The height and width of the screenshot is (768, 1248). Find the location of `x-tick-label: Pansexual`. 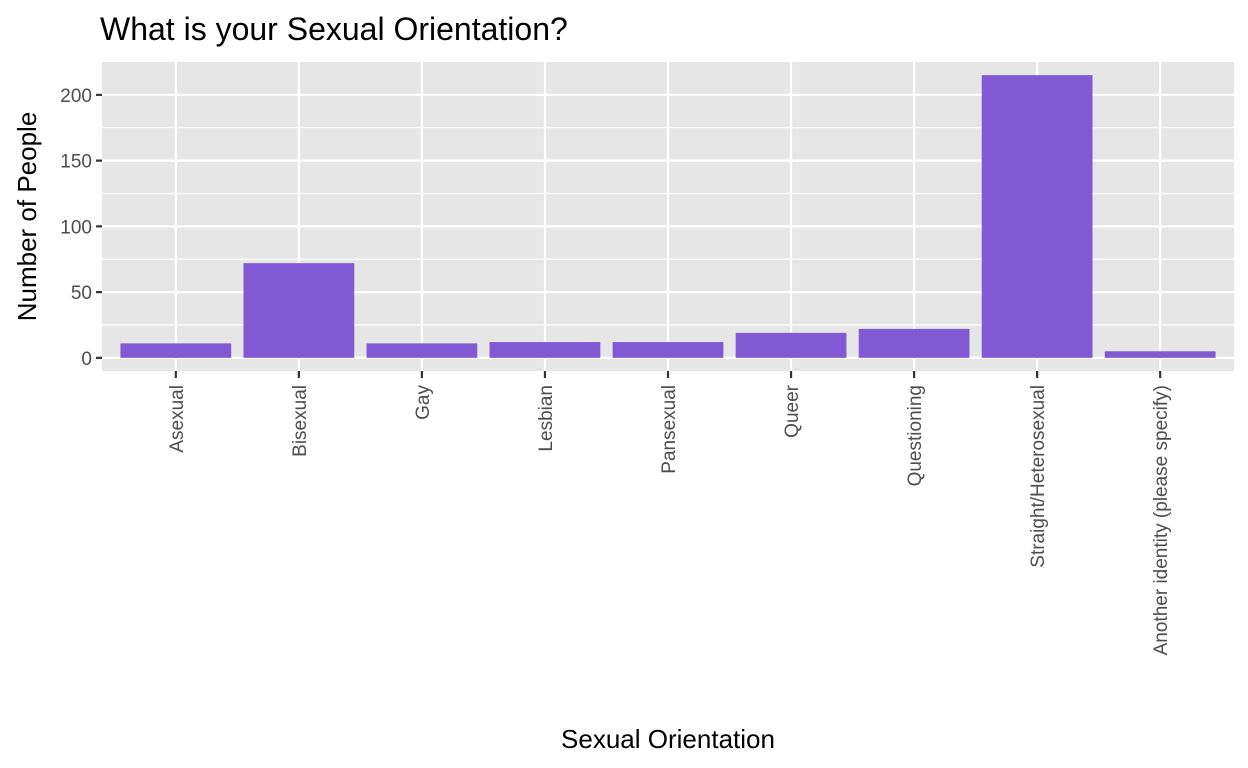

x-tick-label: Pansexual is located at coordinates (669, 429).